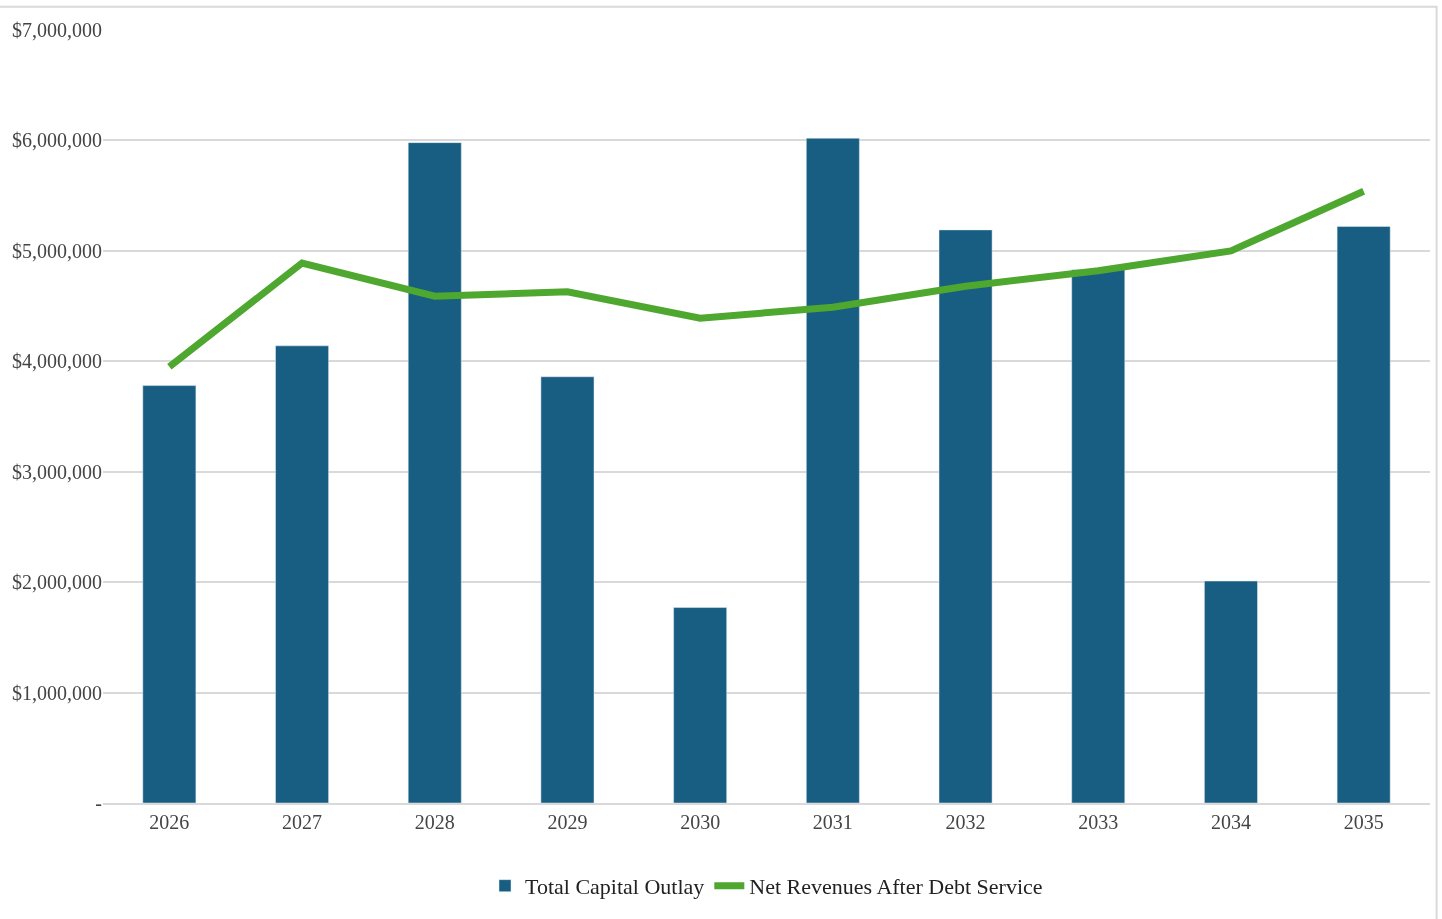 This screenshot has height=919, width=1442. What do you see at coordinates (302, 822) in the screenshot?
I see `x-tick-label: 2027` at bounding box center [302, 822].